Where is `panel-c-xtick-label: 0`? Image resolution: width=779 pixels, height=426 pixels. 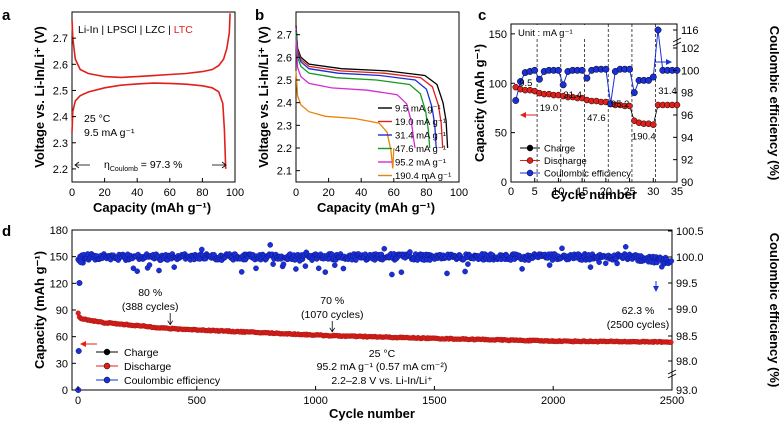
panel-c-xtick-label: 0 is located at coordinates (511, 192).